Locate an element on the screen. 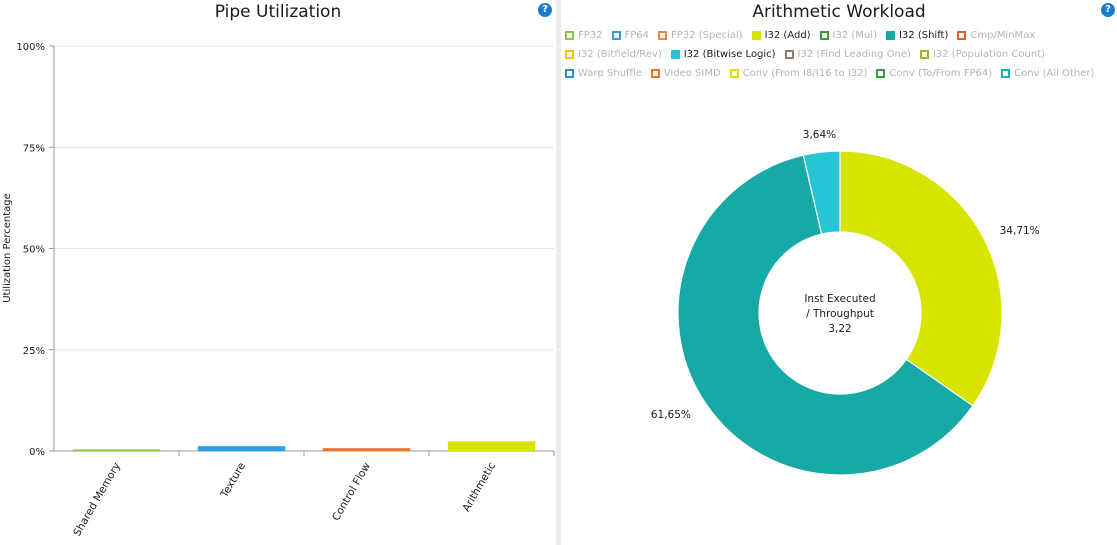  legend-label: I32 (Mul) is located at coordinates (854, 35).